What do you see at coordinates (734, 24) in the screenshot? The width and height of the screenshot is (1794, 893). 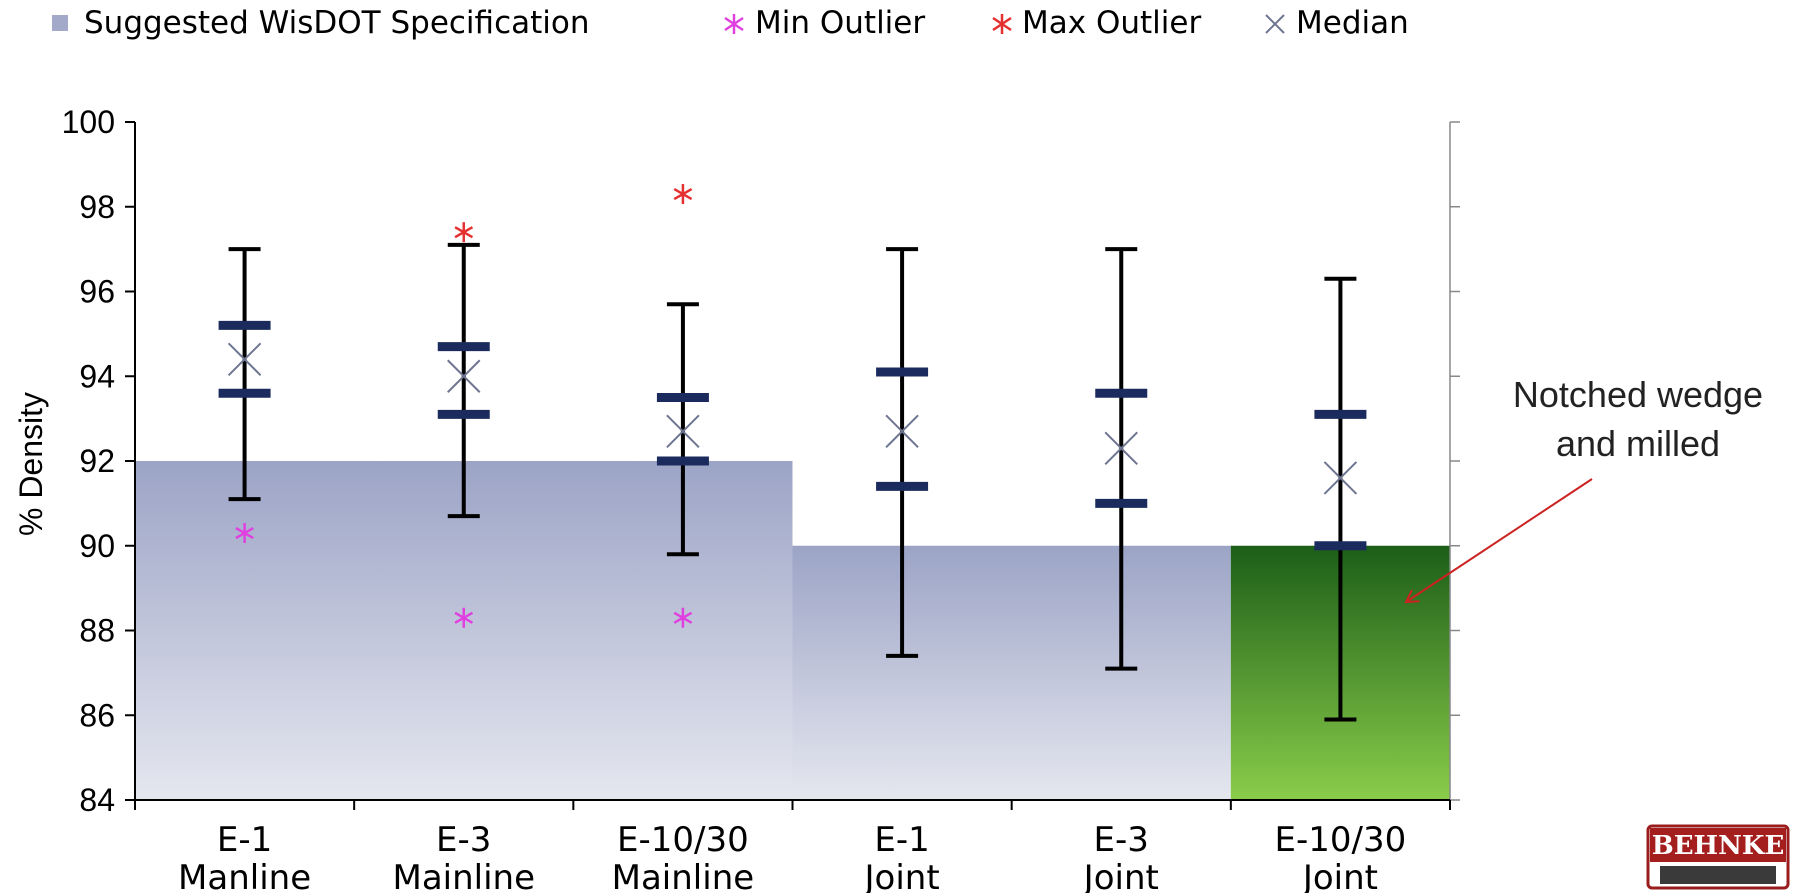 I see `legend-min-outlier-marker` at bounding box center [734, 24].